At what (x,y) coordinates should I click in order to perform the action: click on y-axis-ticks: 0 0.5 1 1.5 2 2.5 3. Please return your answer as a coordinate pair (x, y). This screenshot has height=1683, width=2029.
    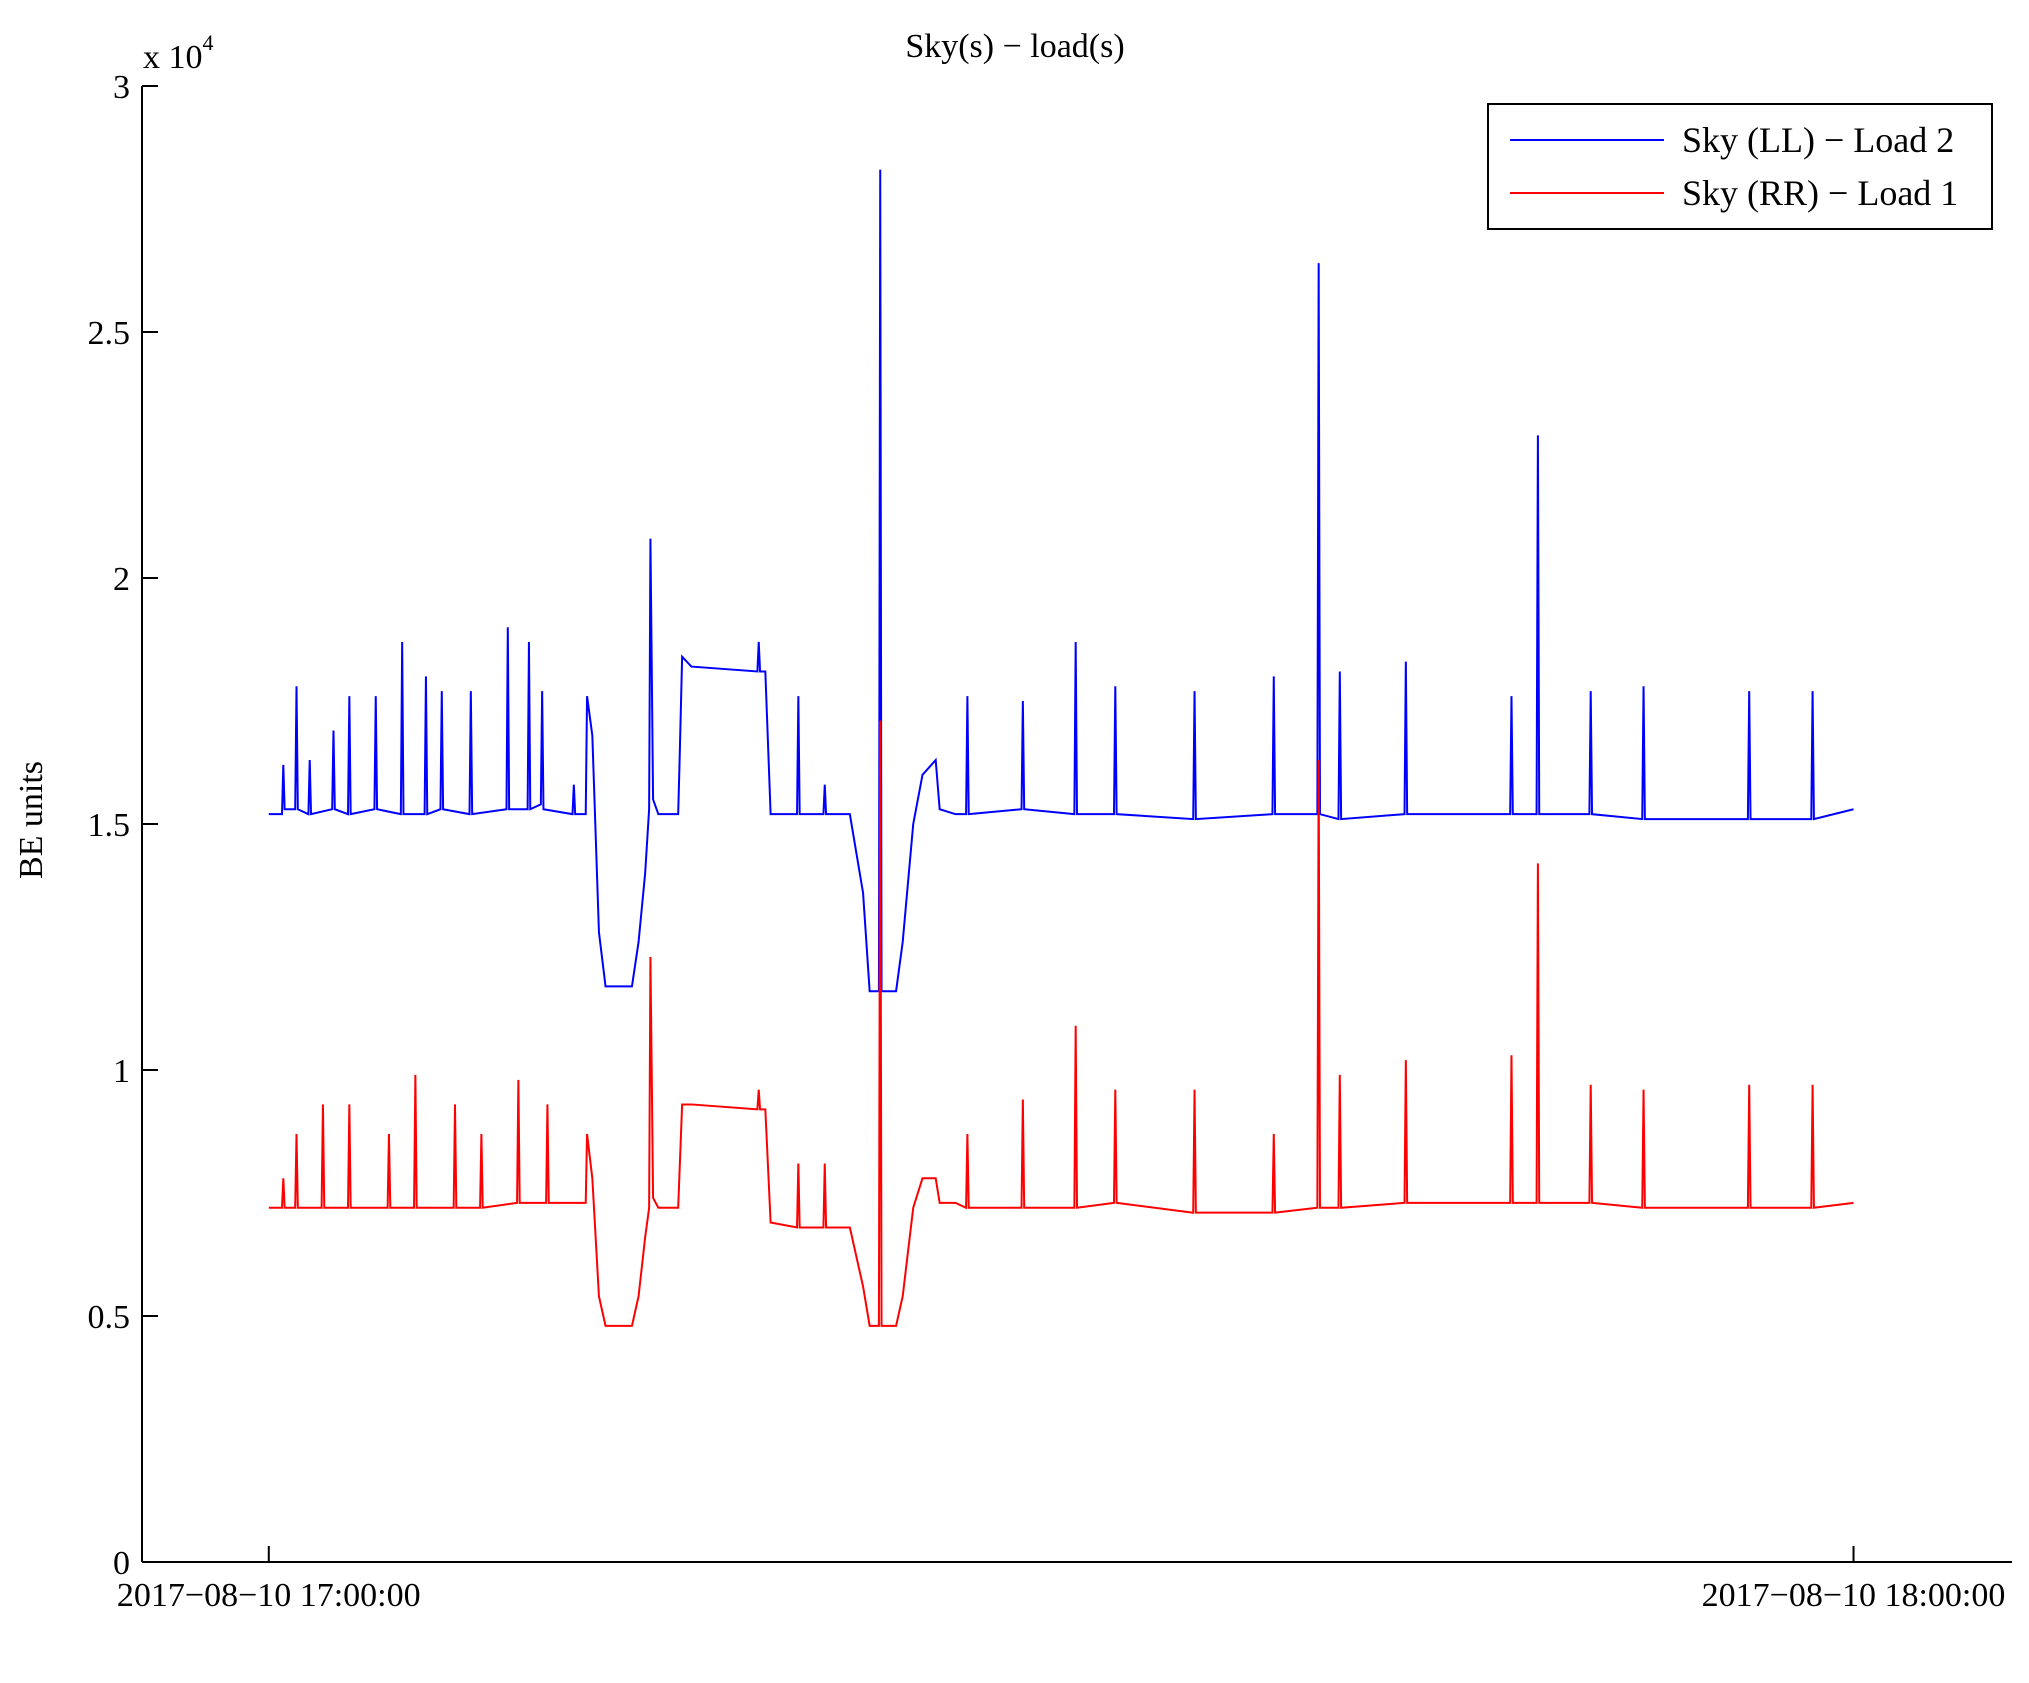
    Looking at the image, I should click on (123, 825).